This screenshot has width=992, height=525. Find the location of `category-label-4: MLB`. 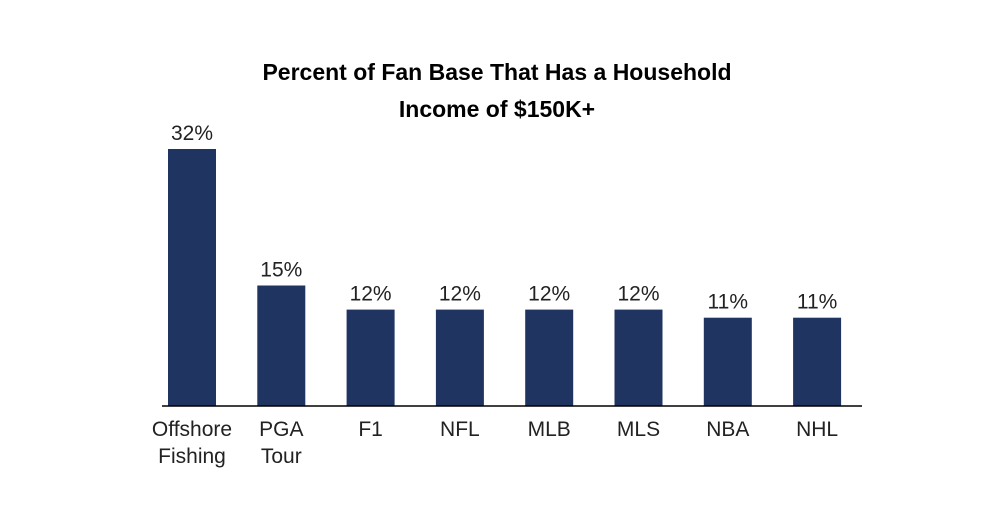

category-label-4: MLB is located at coordinates (549, 429).